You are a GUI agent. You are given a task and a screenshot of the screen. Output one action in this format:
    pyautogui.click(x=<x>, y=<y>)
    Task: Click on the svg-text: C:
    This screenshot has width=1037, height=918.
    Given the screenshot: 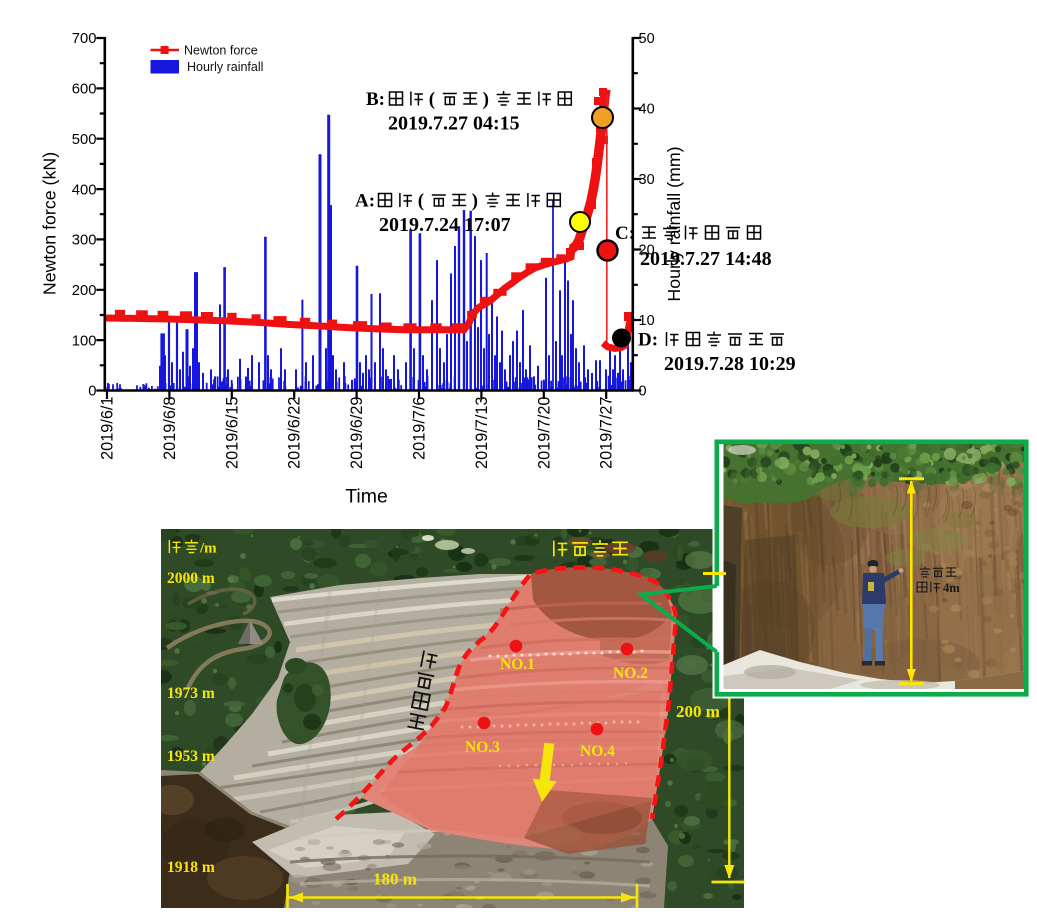 What is the action you would take?
    pyautogui.click(x=625, y=233)
    